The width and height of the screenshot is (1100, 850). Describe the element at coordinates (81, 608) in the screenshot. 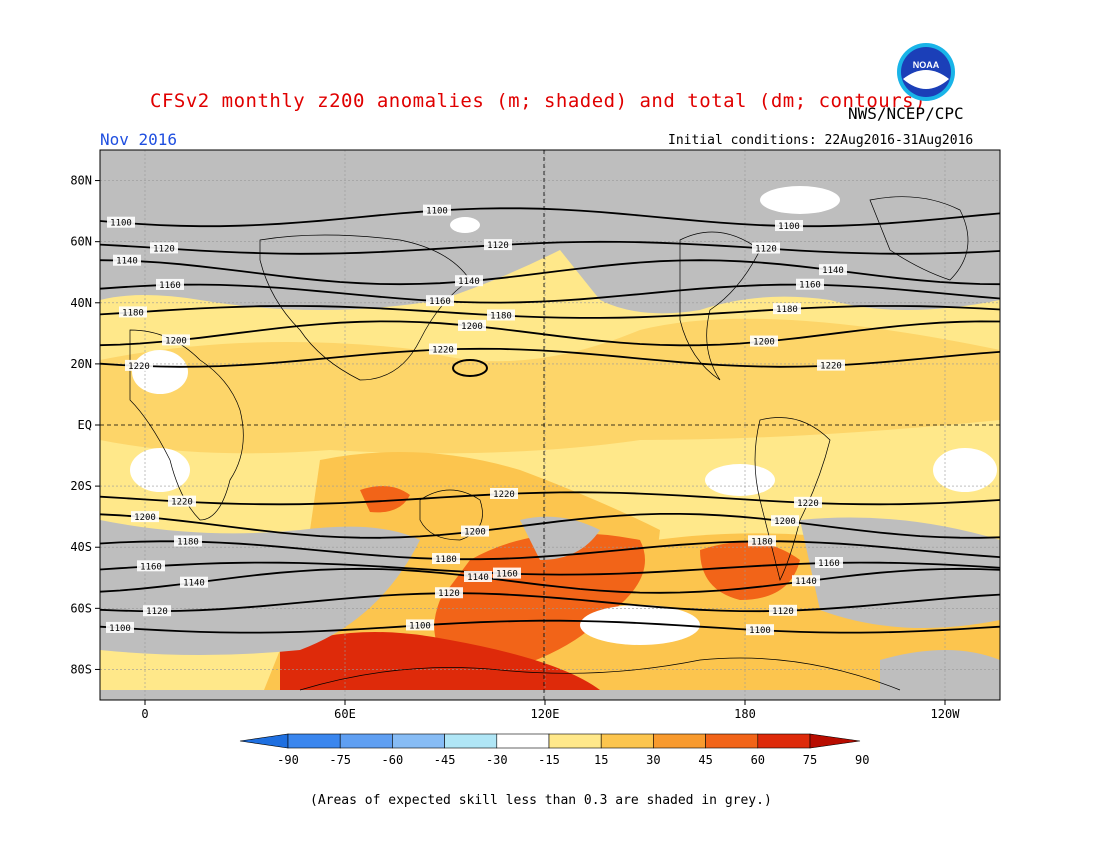

I see `lat-tick-label: 60S` at that location.